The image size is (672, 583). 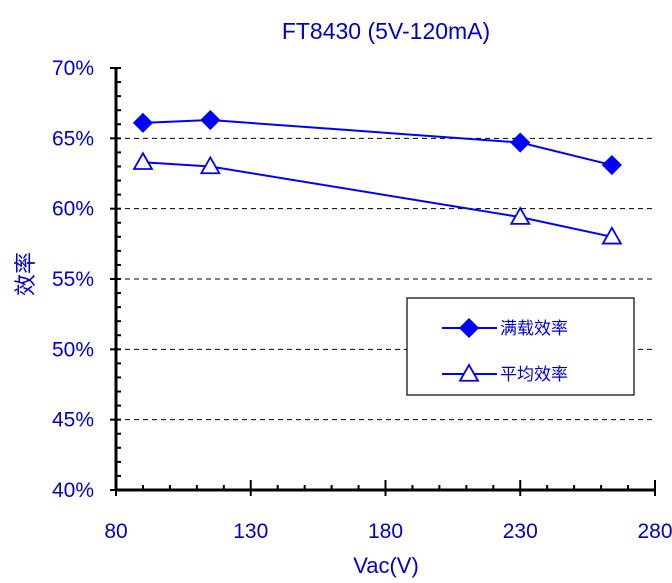 What do you see at coordinates (73, 209) in the screenshot?
I see `y-tick-label: 60%` at bounding box center [73, 209].